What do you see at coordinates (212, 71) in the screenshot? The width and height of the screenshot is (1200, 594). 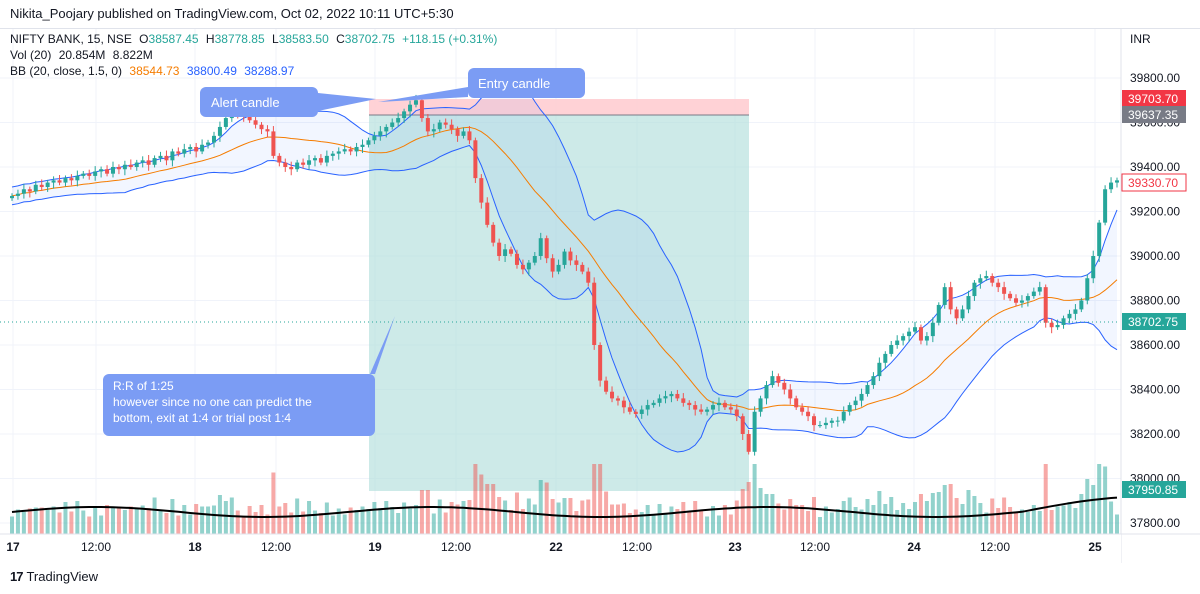 I see `legend-bb-upper: 38800.49` at bounding box center [212, 71].